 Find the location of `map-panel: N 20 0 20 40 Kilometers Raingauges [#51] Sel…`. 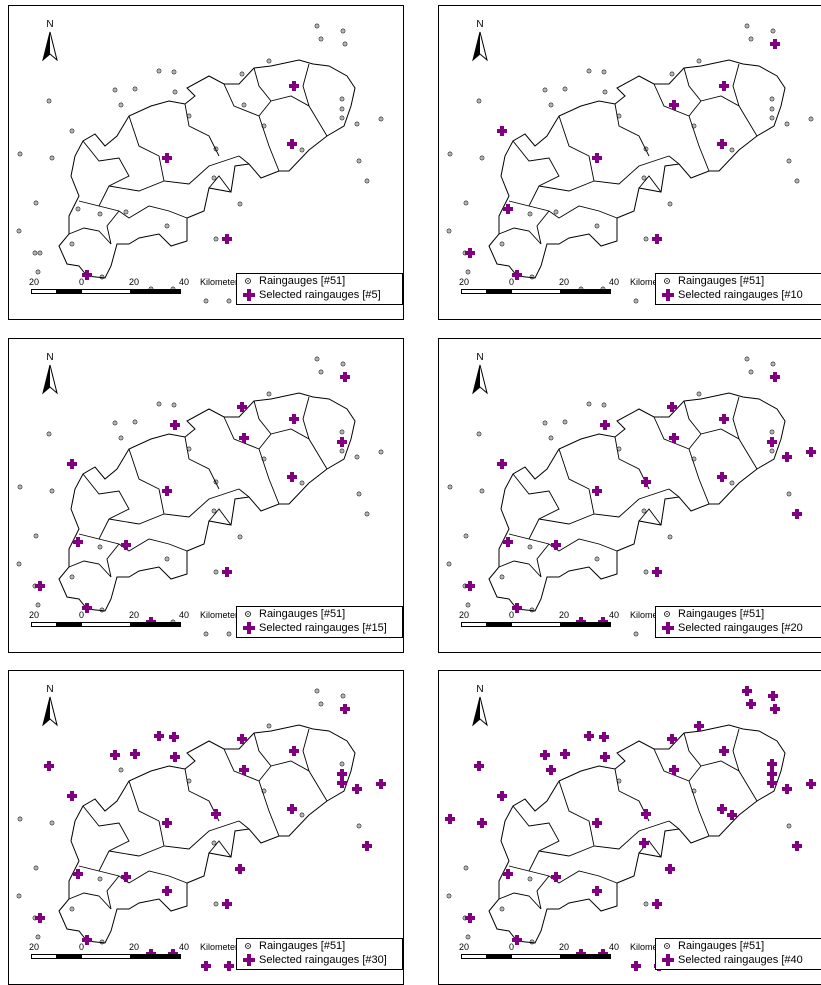

map-panel: N 20 0 20 40 Kilometers Raingauges [#51] Sel… is located at coordinates (629, 827).